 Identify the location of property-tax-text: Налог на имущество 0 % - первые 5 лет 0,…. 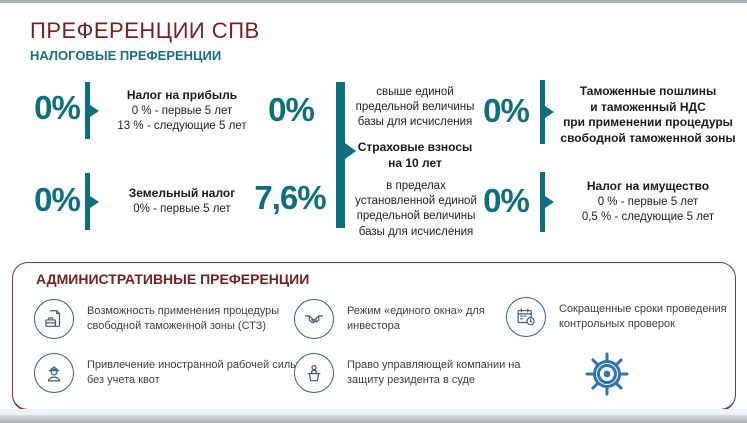
(648, 202).